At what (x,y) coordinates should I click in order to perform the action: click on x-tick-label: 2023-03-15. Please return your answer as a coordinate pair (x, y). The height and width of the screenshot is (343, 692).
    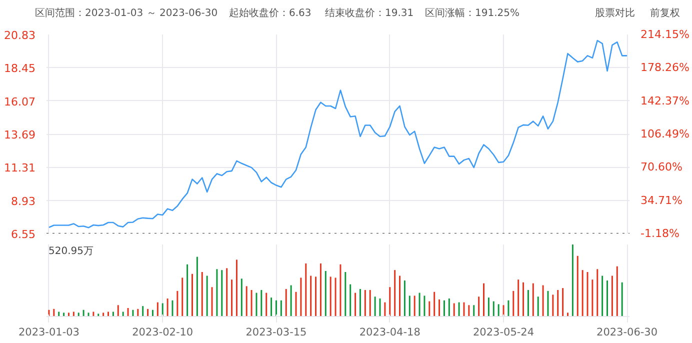
    Looking at the image, I should click on (276, 332).